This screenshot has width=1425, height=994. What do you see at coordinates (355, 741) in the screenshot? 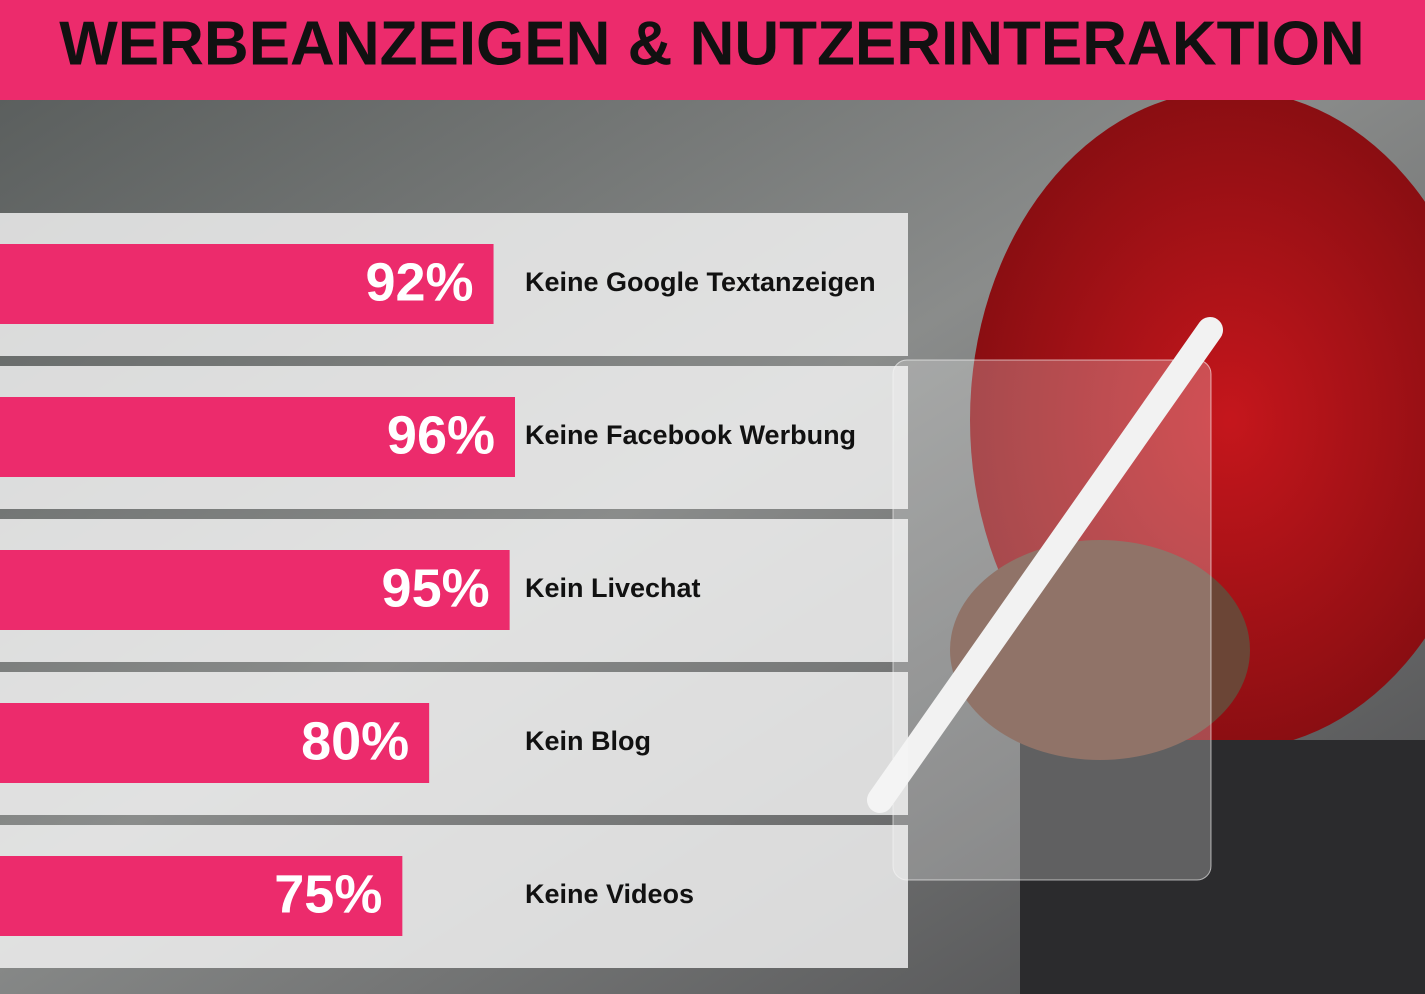
I see `value-label: 80%` at bounding box center [355, 741].